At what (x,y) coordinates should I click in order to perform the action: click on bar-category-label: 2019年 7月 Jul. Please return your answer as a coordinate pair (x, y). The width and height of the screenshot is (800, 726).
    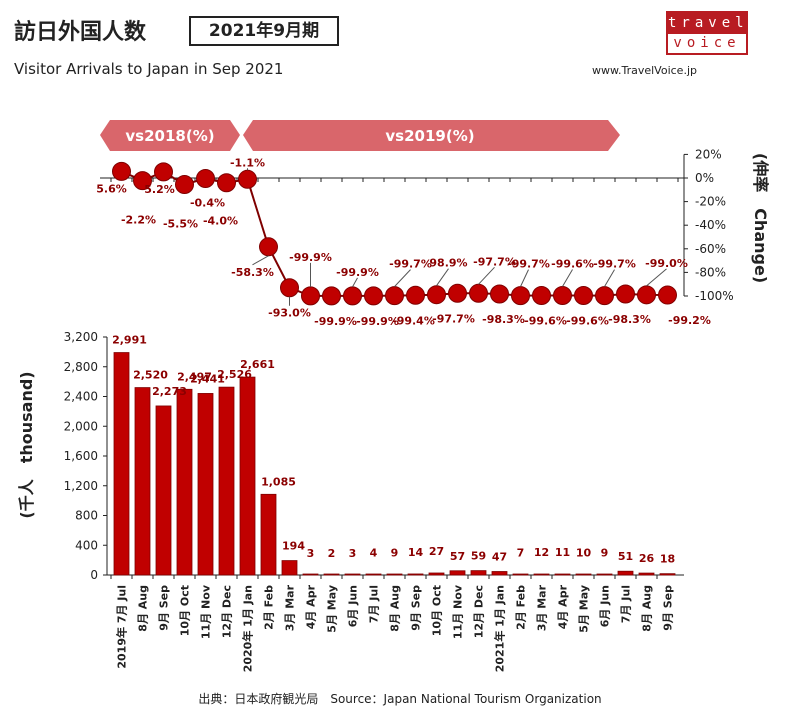
    Looking at the image, I should click on (122, 627).